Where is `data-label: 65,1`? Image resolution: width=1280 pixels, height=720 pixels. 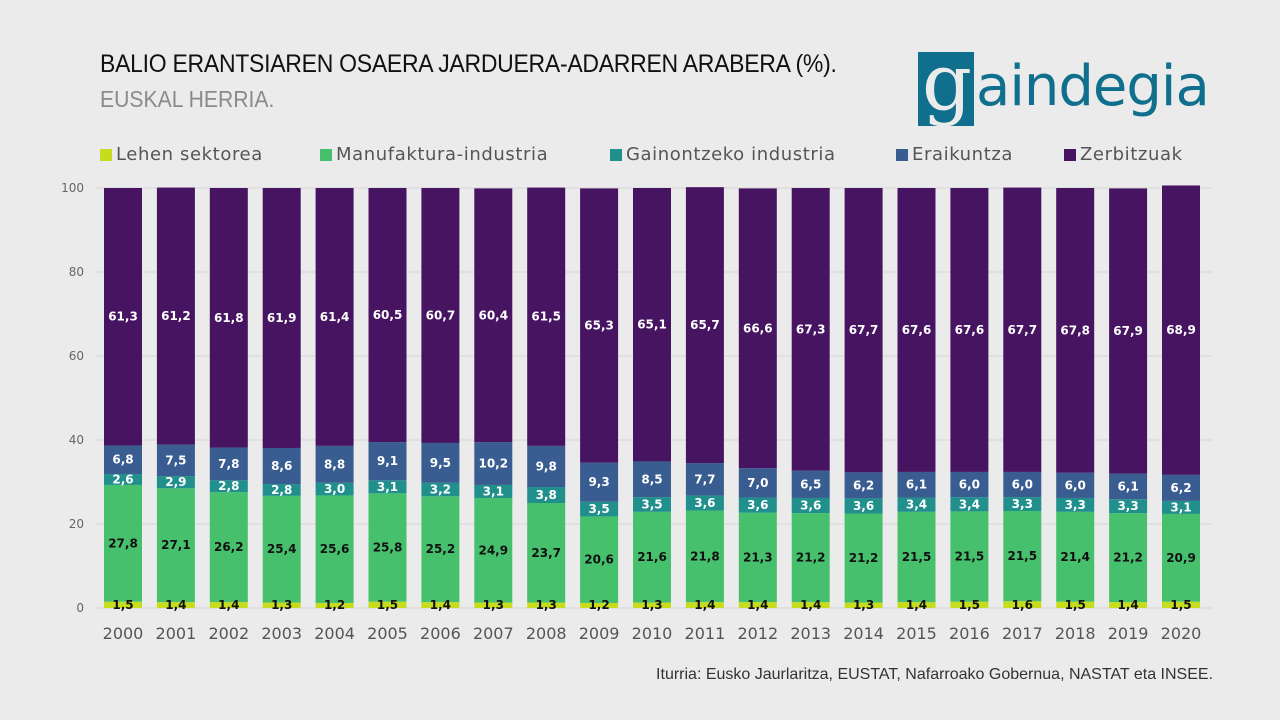
data-label: 65,1 is located at coordinates (652, 325).